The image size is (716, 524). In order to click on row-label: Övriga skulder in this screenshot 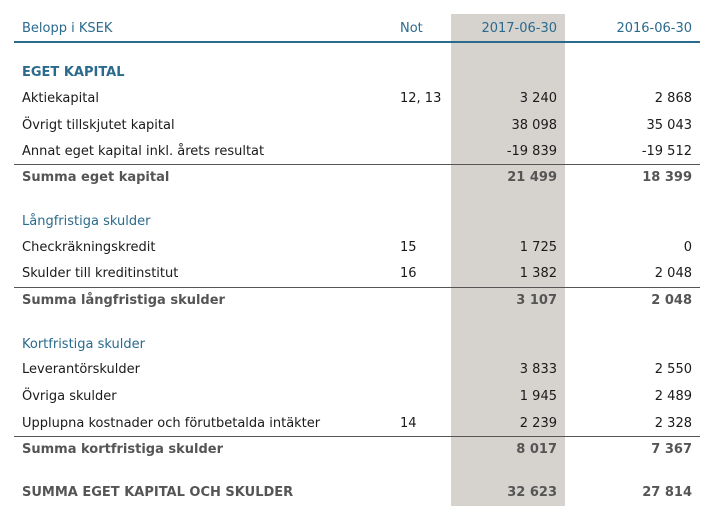, I will do `click(69, 396)`.